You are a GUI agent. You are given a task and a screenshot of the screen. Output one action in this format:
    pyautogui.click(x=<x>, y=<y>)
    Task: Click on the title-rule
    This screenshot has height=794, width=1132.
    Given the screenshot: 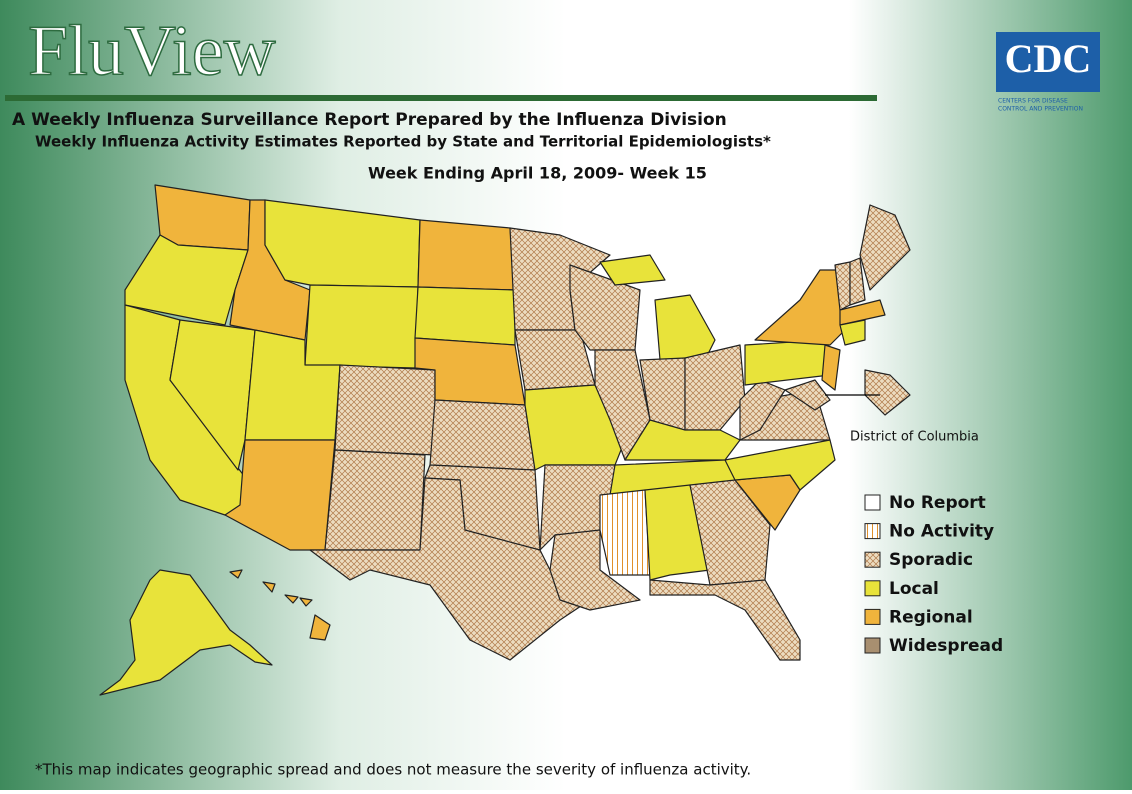 What is the action you would take?
    pyautogui.click(x=441, y=98)
    